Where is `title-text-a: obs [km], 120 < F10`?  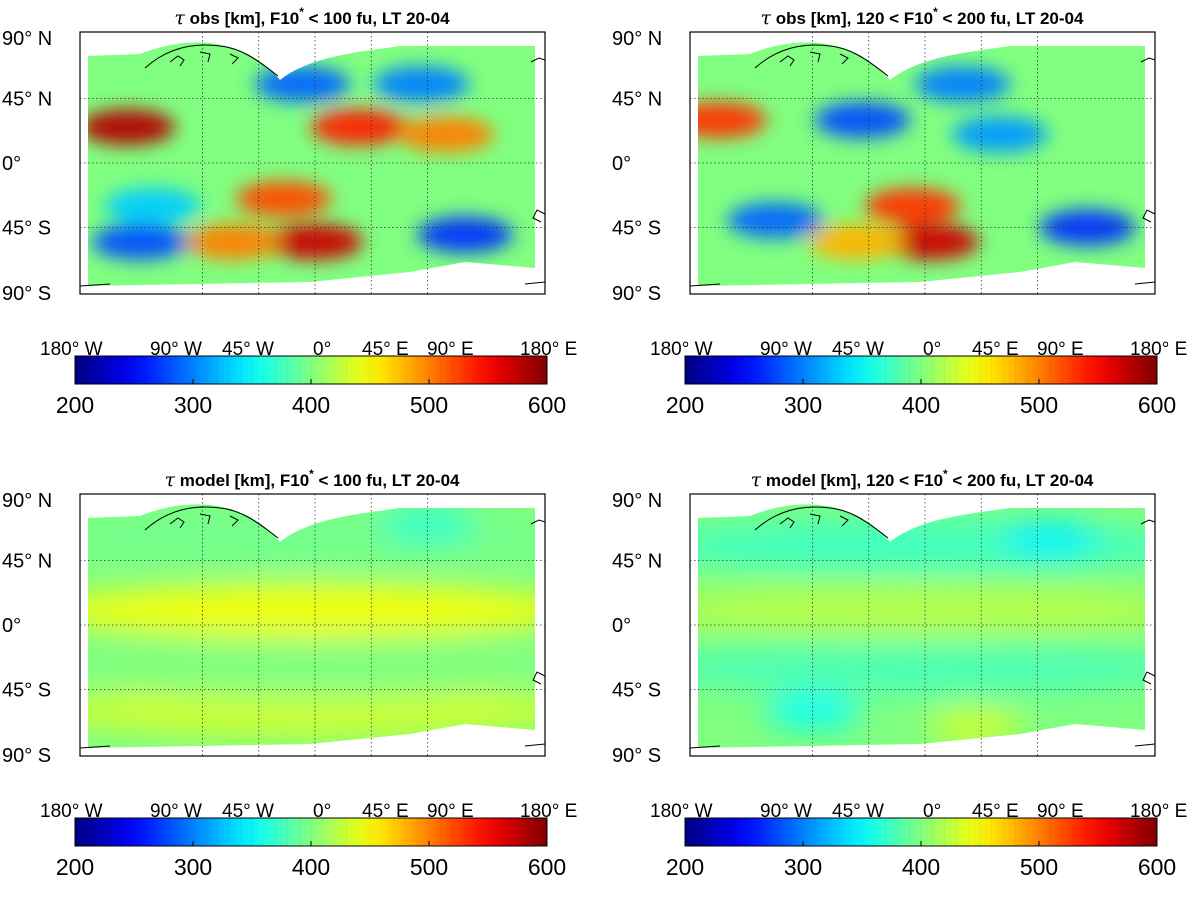
title-text-a: obs [km], 120 < F10 is located at coordinates (852, 18).